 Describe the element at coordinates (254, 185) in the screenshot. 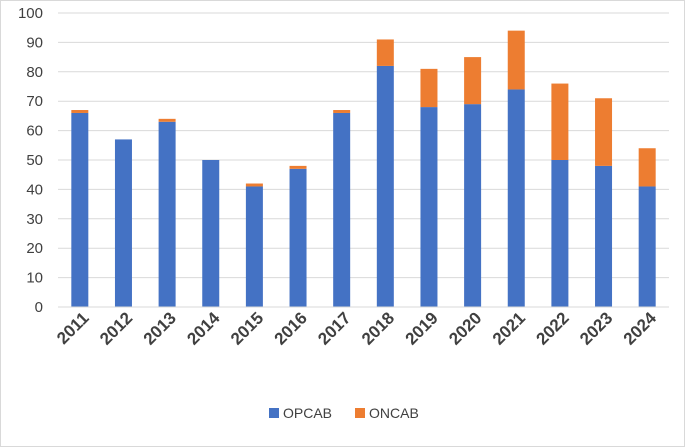

I see `bar-oncab-2015` at that location.